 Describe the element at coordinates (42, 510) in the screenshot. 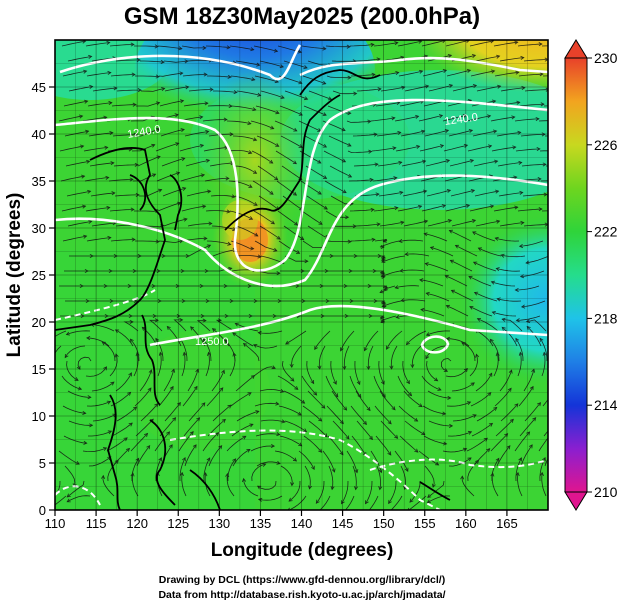

I see `y-tick-label: 0` at that location.